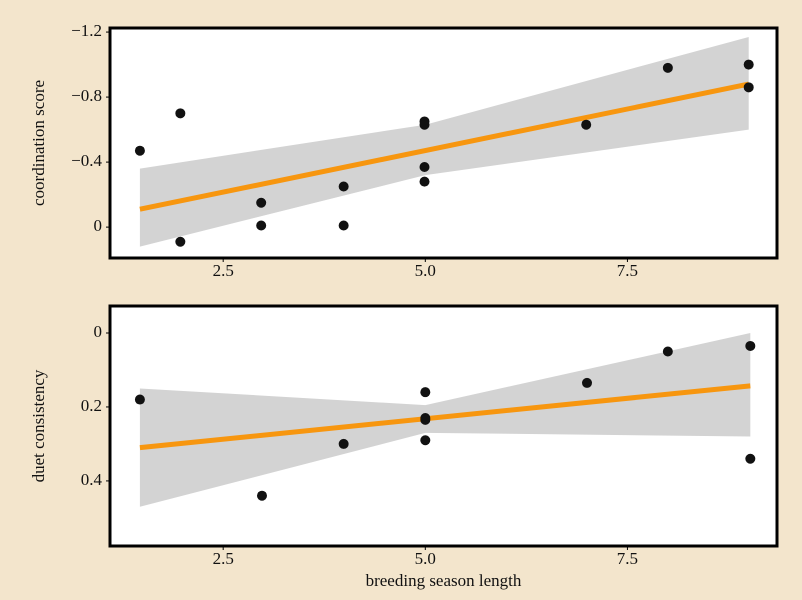 The height and width of the screenshot is (600, 802). Describe the element at coordinates (38, 143) in the screenshot. I see `y-axis-label: coordination score` at that location.